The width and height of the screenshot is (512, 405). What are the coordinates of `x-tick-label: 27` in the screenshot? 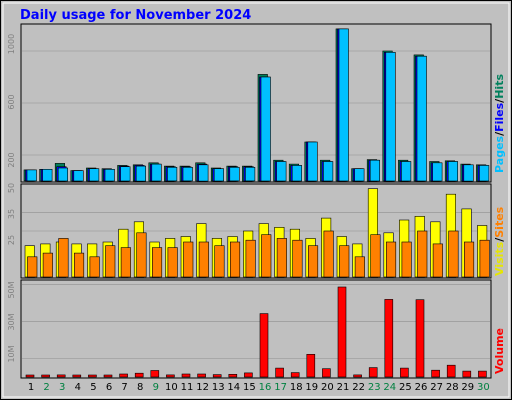 It's located at (436, 387).